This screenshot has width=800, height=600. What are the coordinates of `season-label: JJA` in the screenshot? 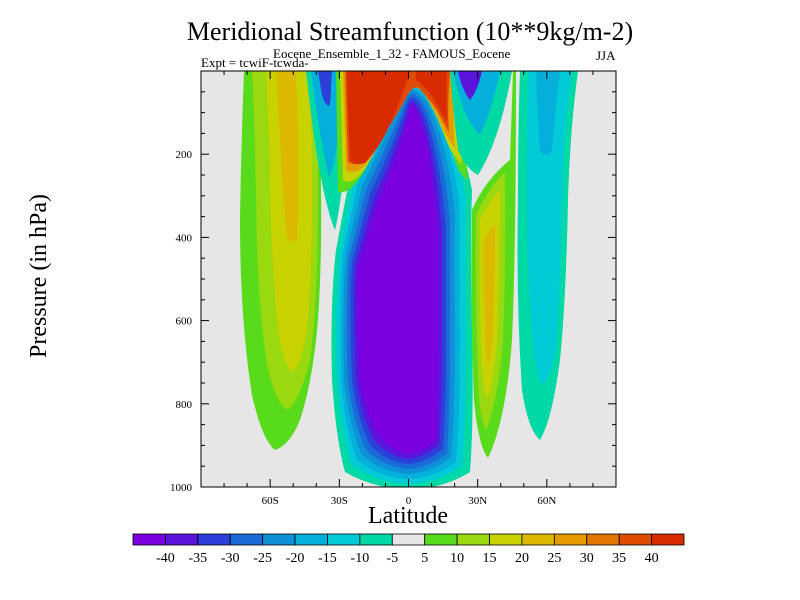 It's located at (606, 55).